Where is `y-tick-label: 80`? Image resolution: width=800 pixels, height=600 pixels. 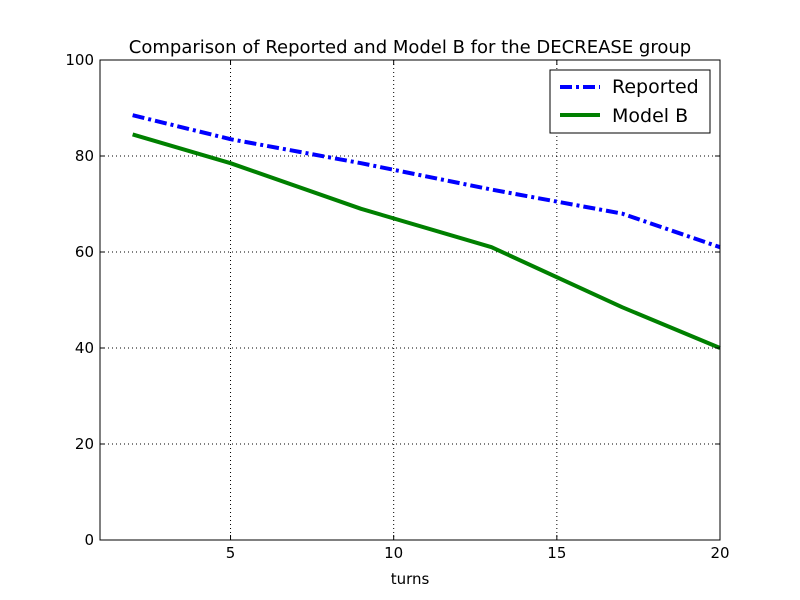
y-tick-label: 80 is located at coordinates (84, 156).